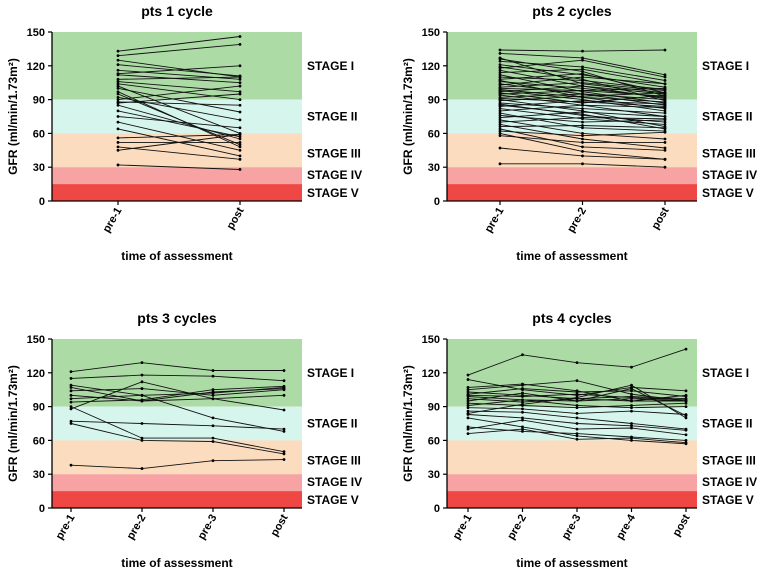  Describe the element at coordinates (437, 509) in the screenshot. I see `y-tick-label: 0` at that location.